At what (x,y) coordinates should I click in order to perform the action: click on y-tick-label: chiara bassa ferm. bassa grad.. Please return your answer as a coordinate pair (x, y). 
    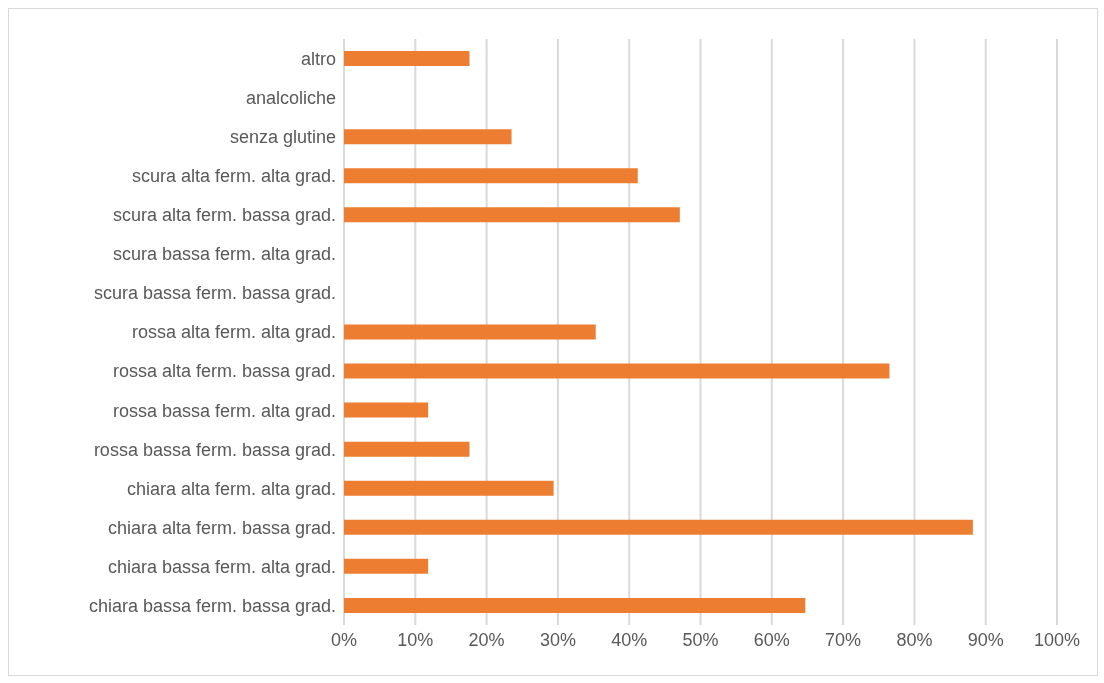
    Looking at the image, I should click on (212, 605).